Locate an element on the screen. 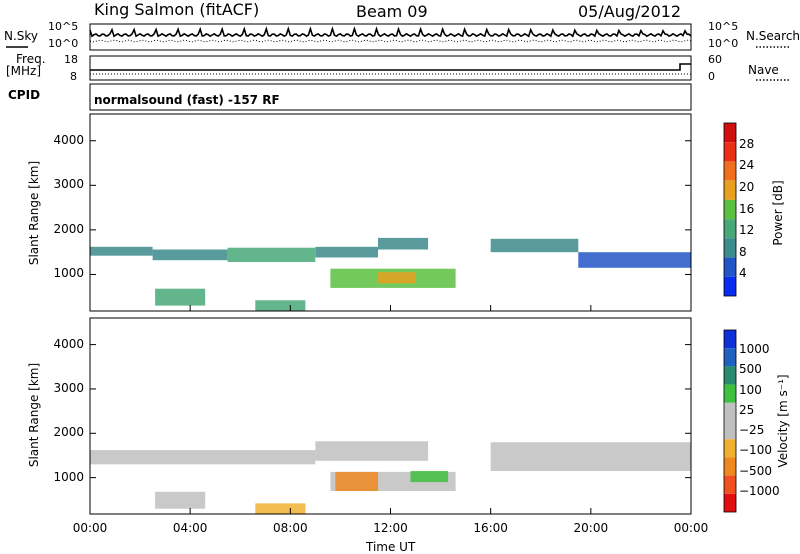  freq-trace is located at coordinates (390, 67).